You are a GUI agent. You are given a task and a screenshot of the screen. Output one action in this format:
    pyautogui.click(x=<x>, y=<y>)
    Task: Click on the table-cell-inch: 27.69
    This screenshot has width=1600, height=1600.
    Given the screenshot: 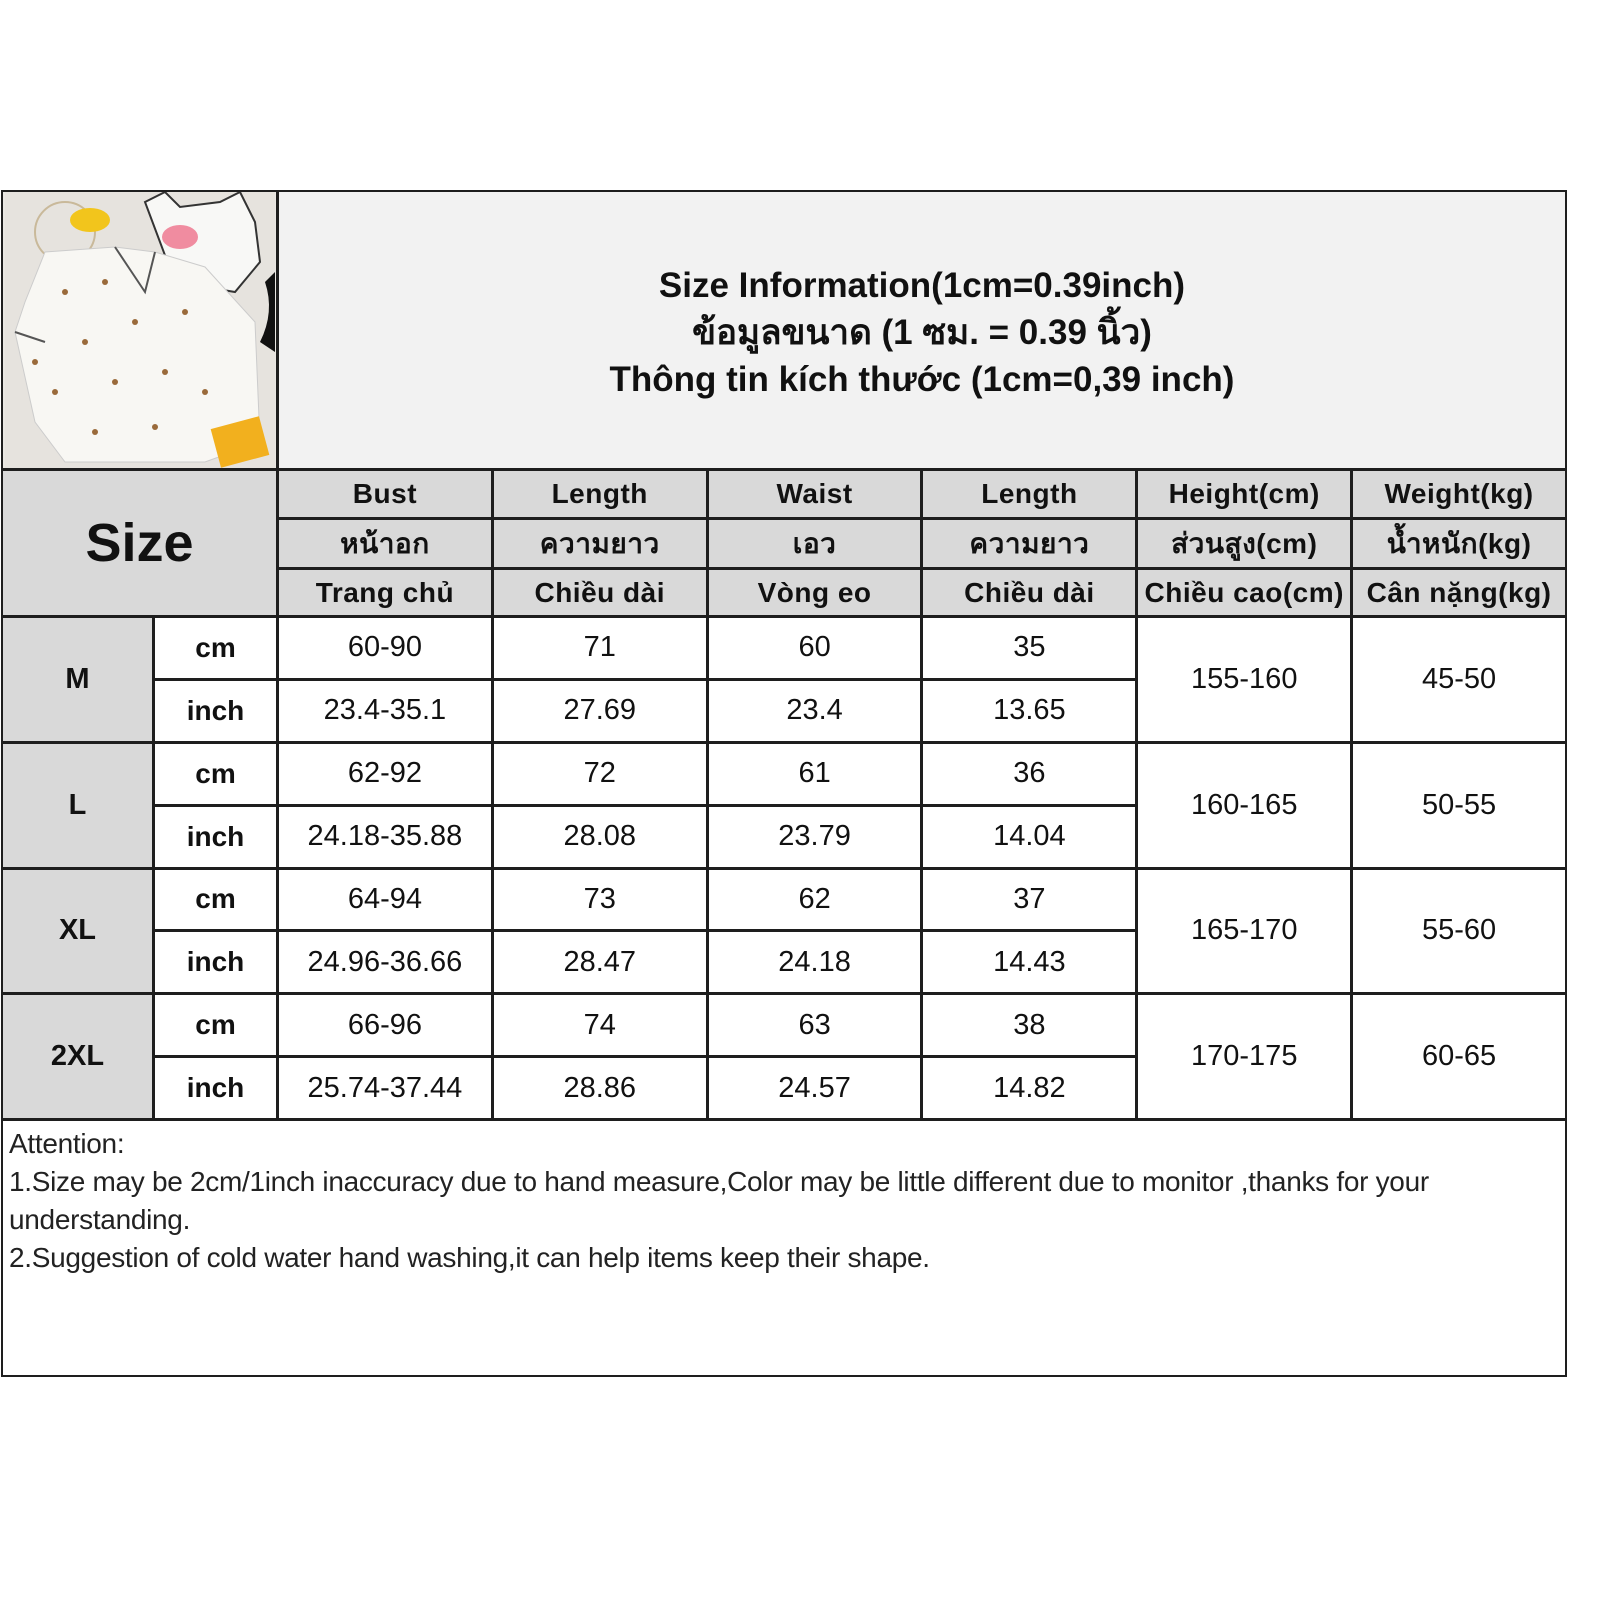 What is the action you would take?
    pyautogui.click(x=599, y=710)
    